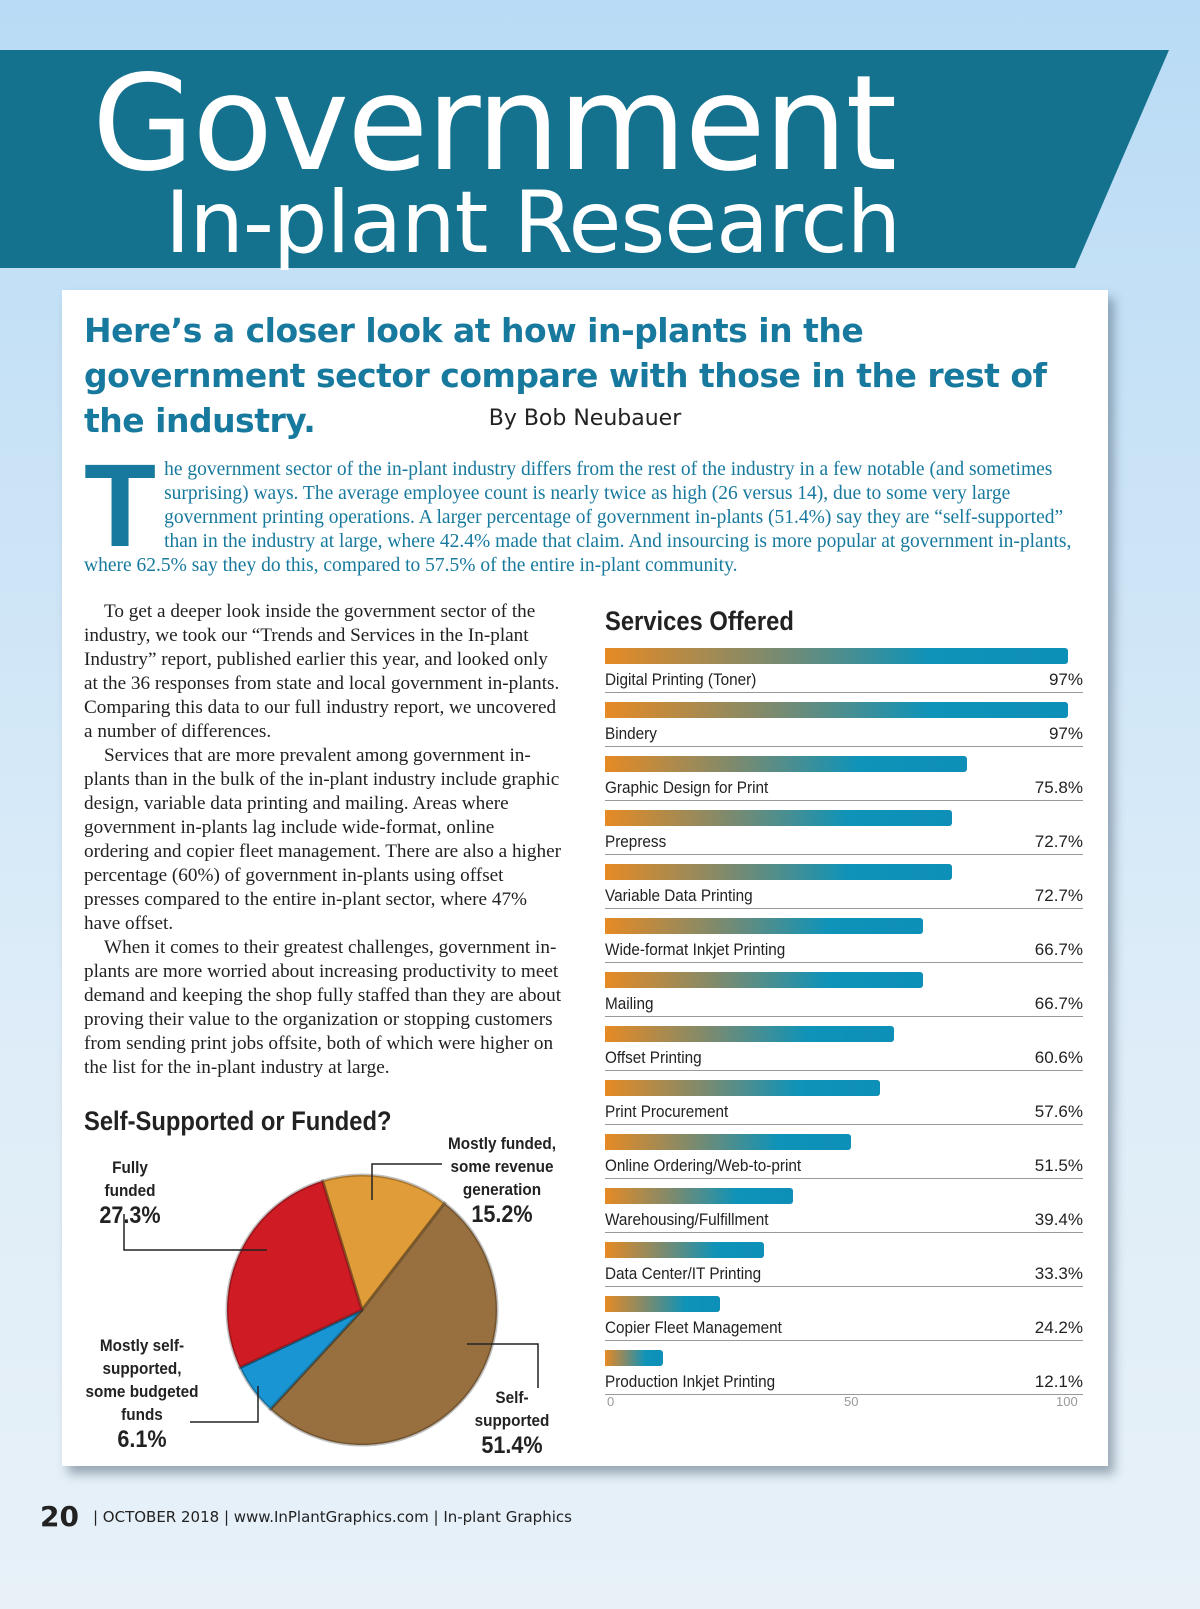  I want to click on bar-value: 75.8%, so click(1058, 787).